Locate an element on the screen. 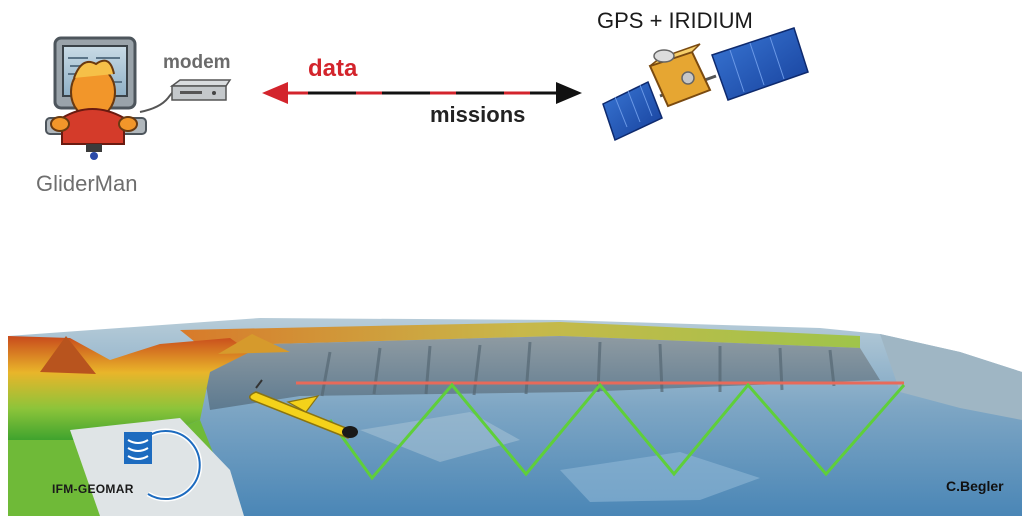 The width and height of the screenshot is (1027, 516). data-arrow-head is located at coordinates (275, 93).